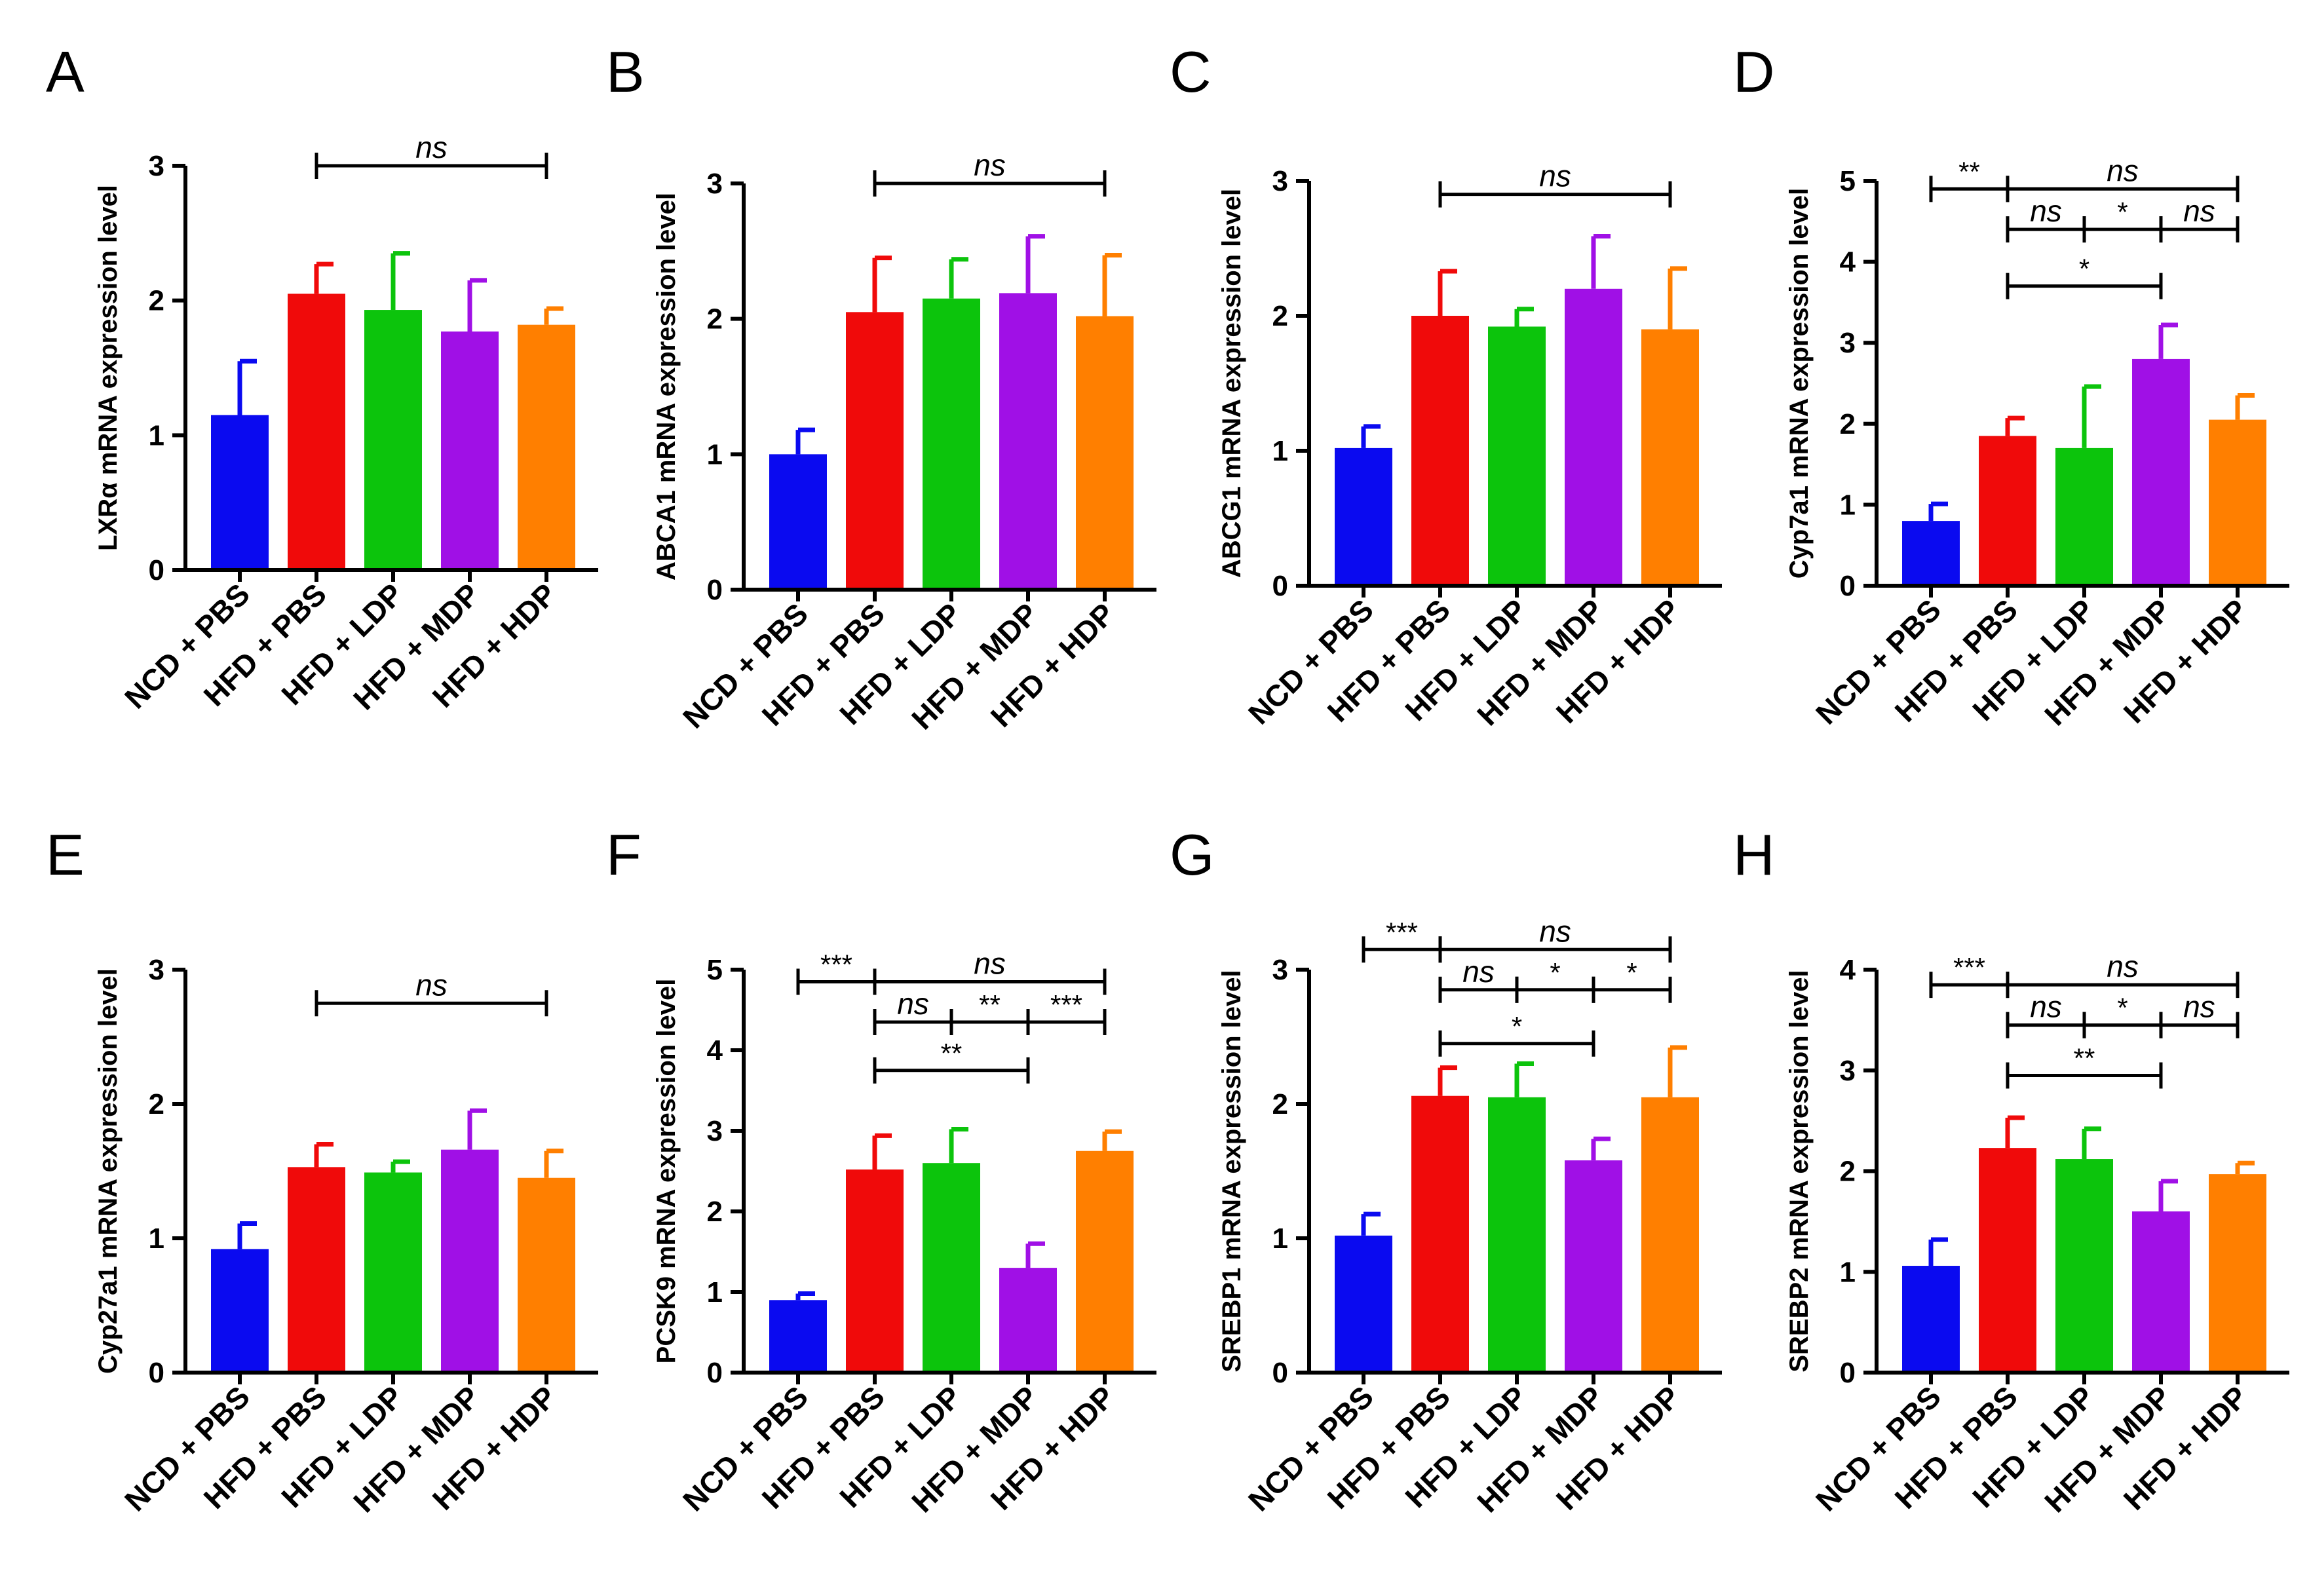 The width and height of the screenshot is (2309, 1596). I want to click on panel-letter: H, so click(1754, 854).